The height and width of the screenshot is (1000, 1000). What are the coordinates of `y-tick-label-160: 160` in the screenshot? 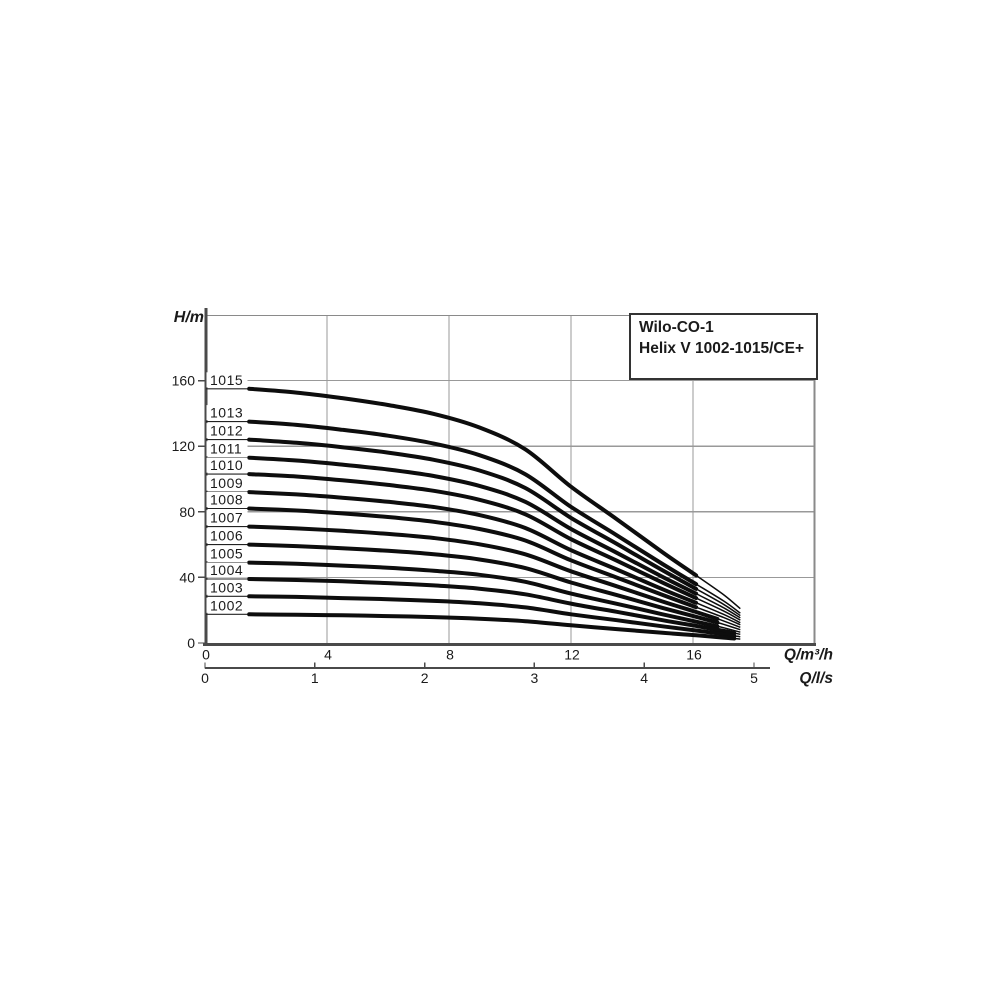 It's located at (184, 381).